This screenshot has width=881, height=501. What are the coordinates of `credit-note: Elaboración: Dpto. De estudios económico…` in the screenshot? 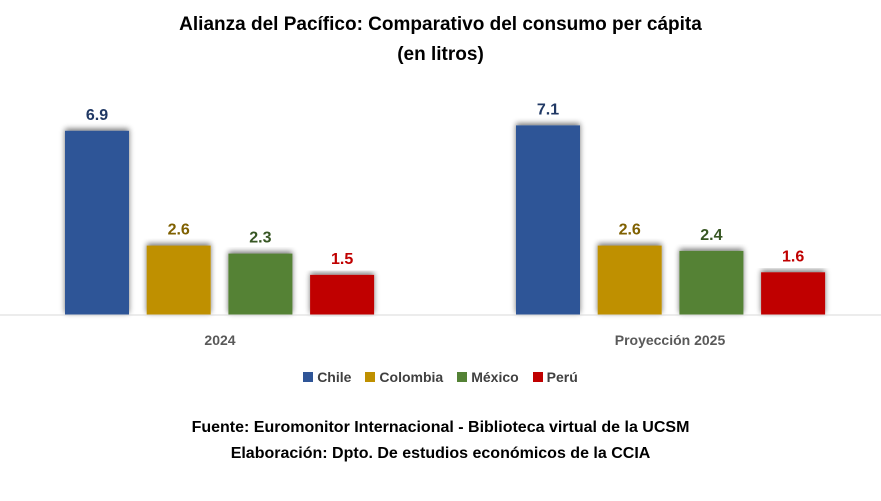 It's located at (440, 453).